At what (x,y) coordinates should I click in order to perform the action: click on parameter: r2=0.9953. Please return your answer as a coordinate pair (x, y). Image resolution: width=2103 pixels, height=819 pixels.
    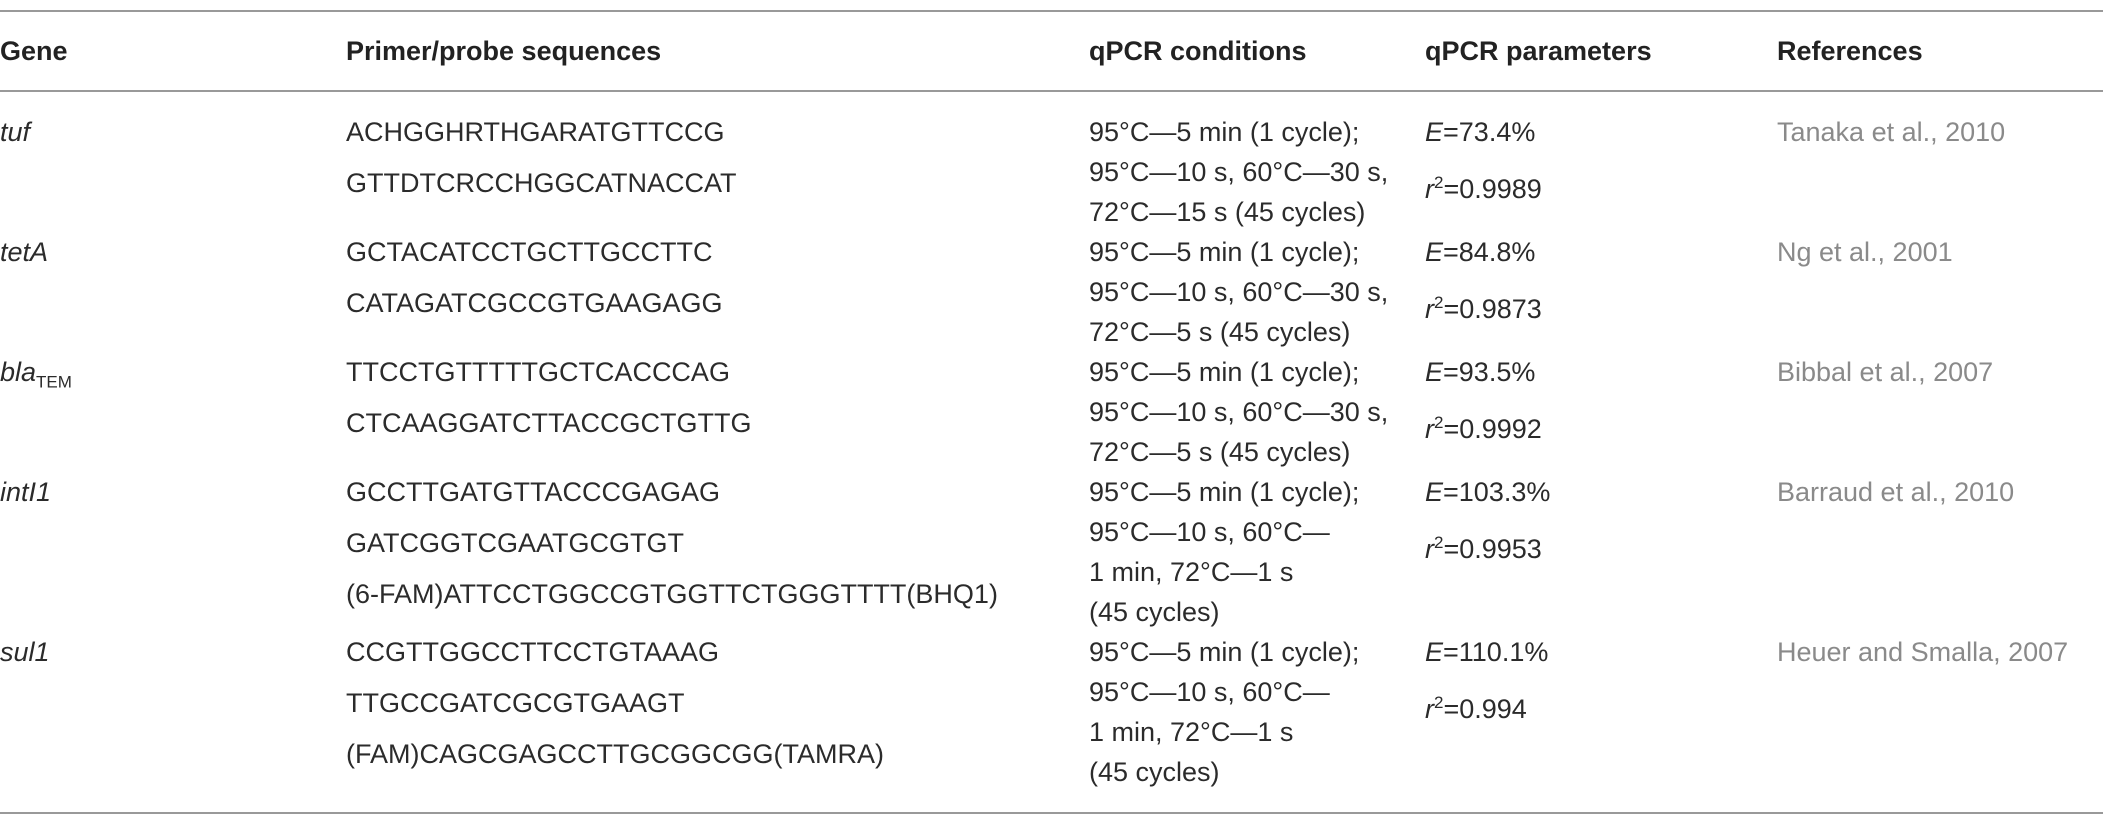
    Looking at the image, I should click on (1601, 548).